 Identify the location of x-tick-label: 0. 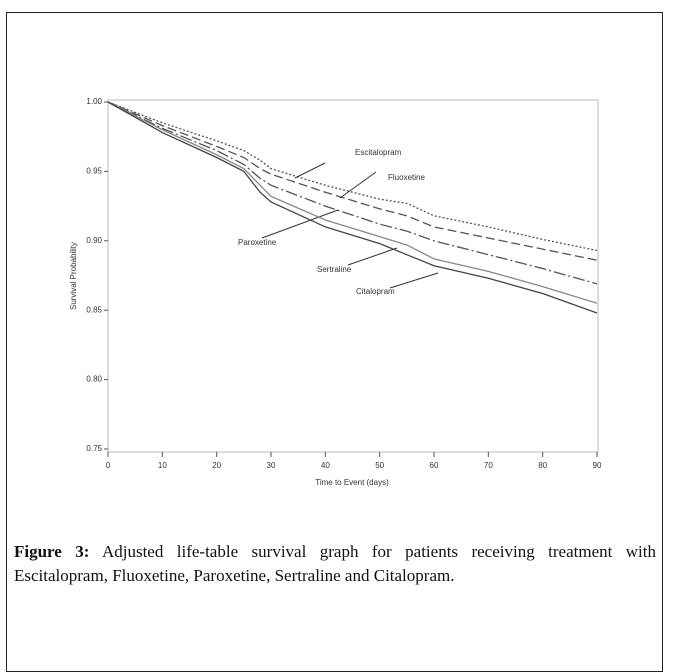
(108, 465).